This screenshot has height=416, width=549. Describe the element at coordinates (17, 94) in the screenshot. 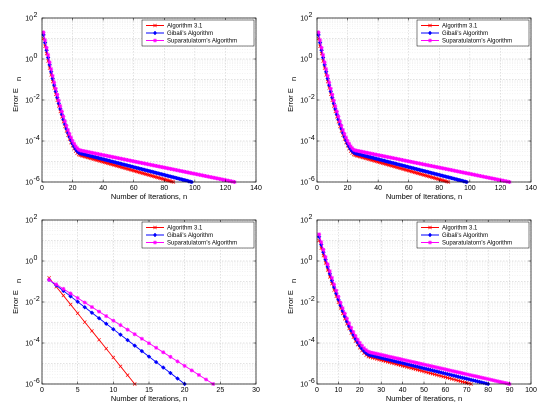

I see `y-axis-label: Error E n` at that location.